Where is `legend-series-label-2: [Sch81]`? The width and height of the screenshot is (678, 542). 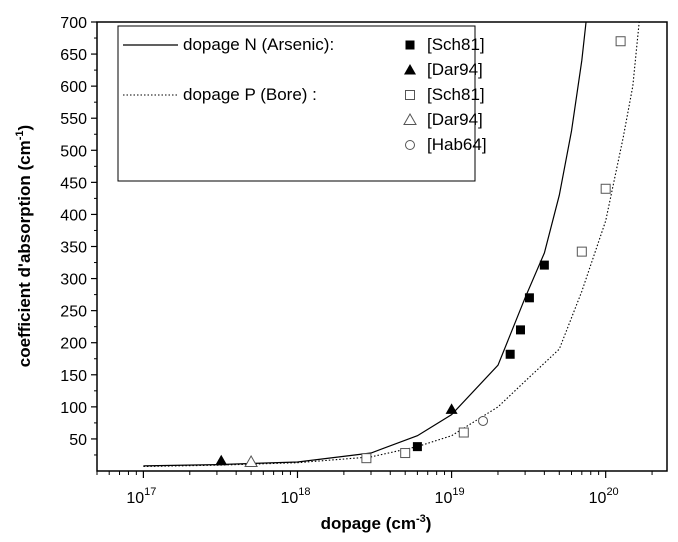 legend-series-label-2: [Sch81] is located at coordinates (456, 94).